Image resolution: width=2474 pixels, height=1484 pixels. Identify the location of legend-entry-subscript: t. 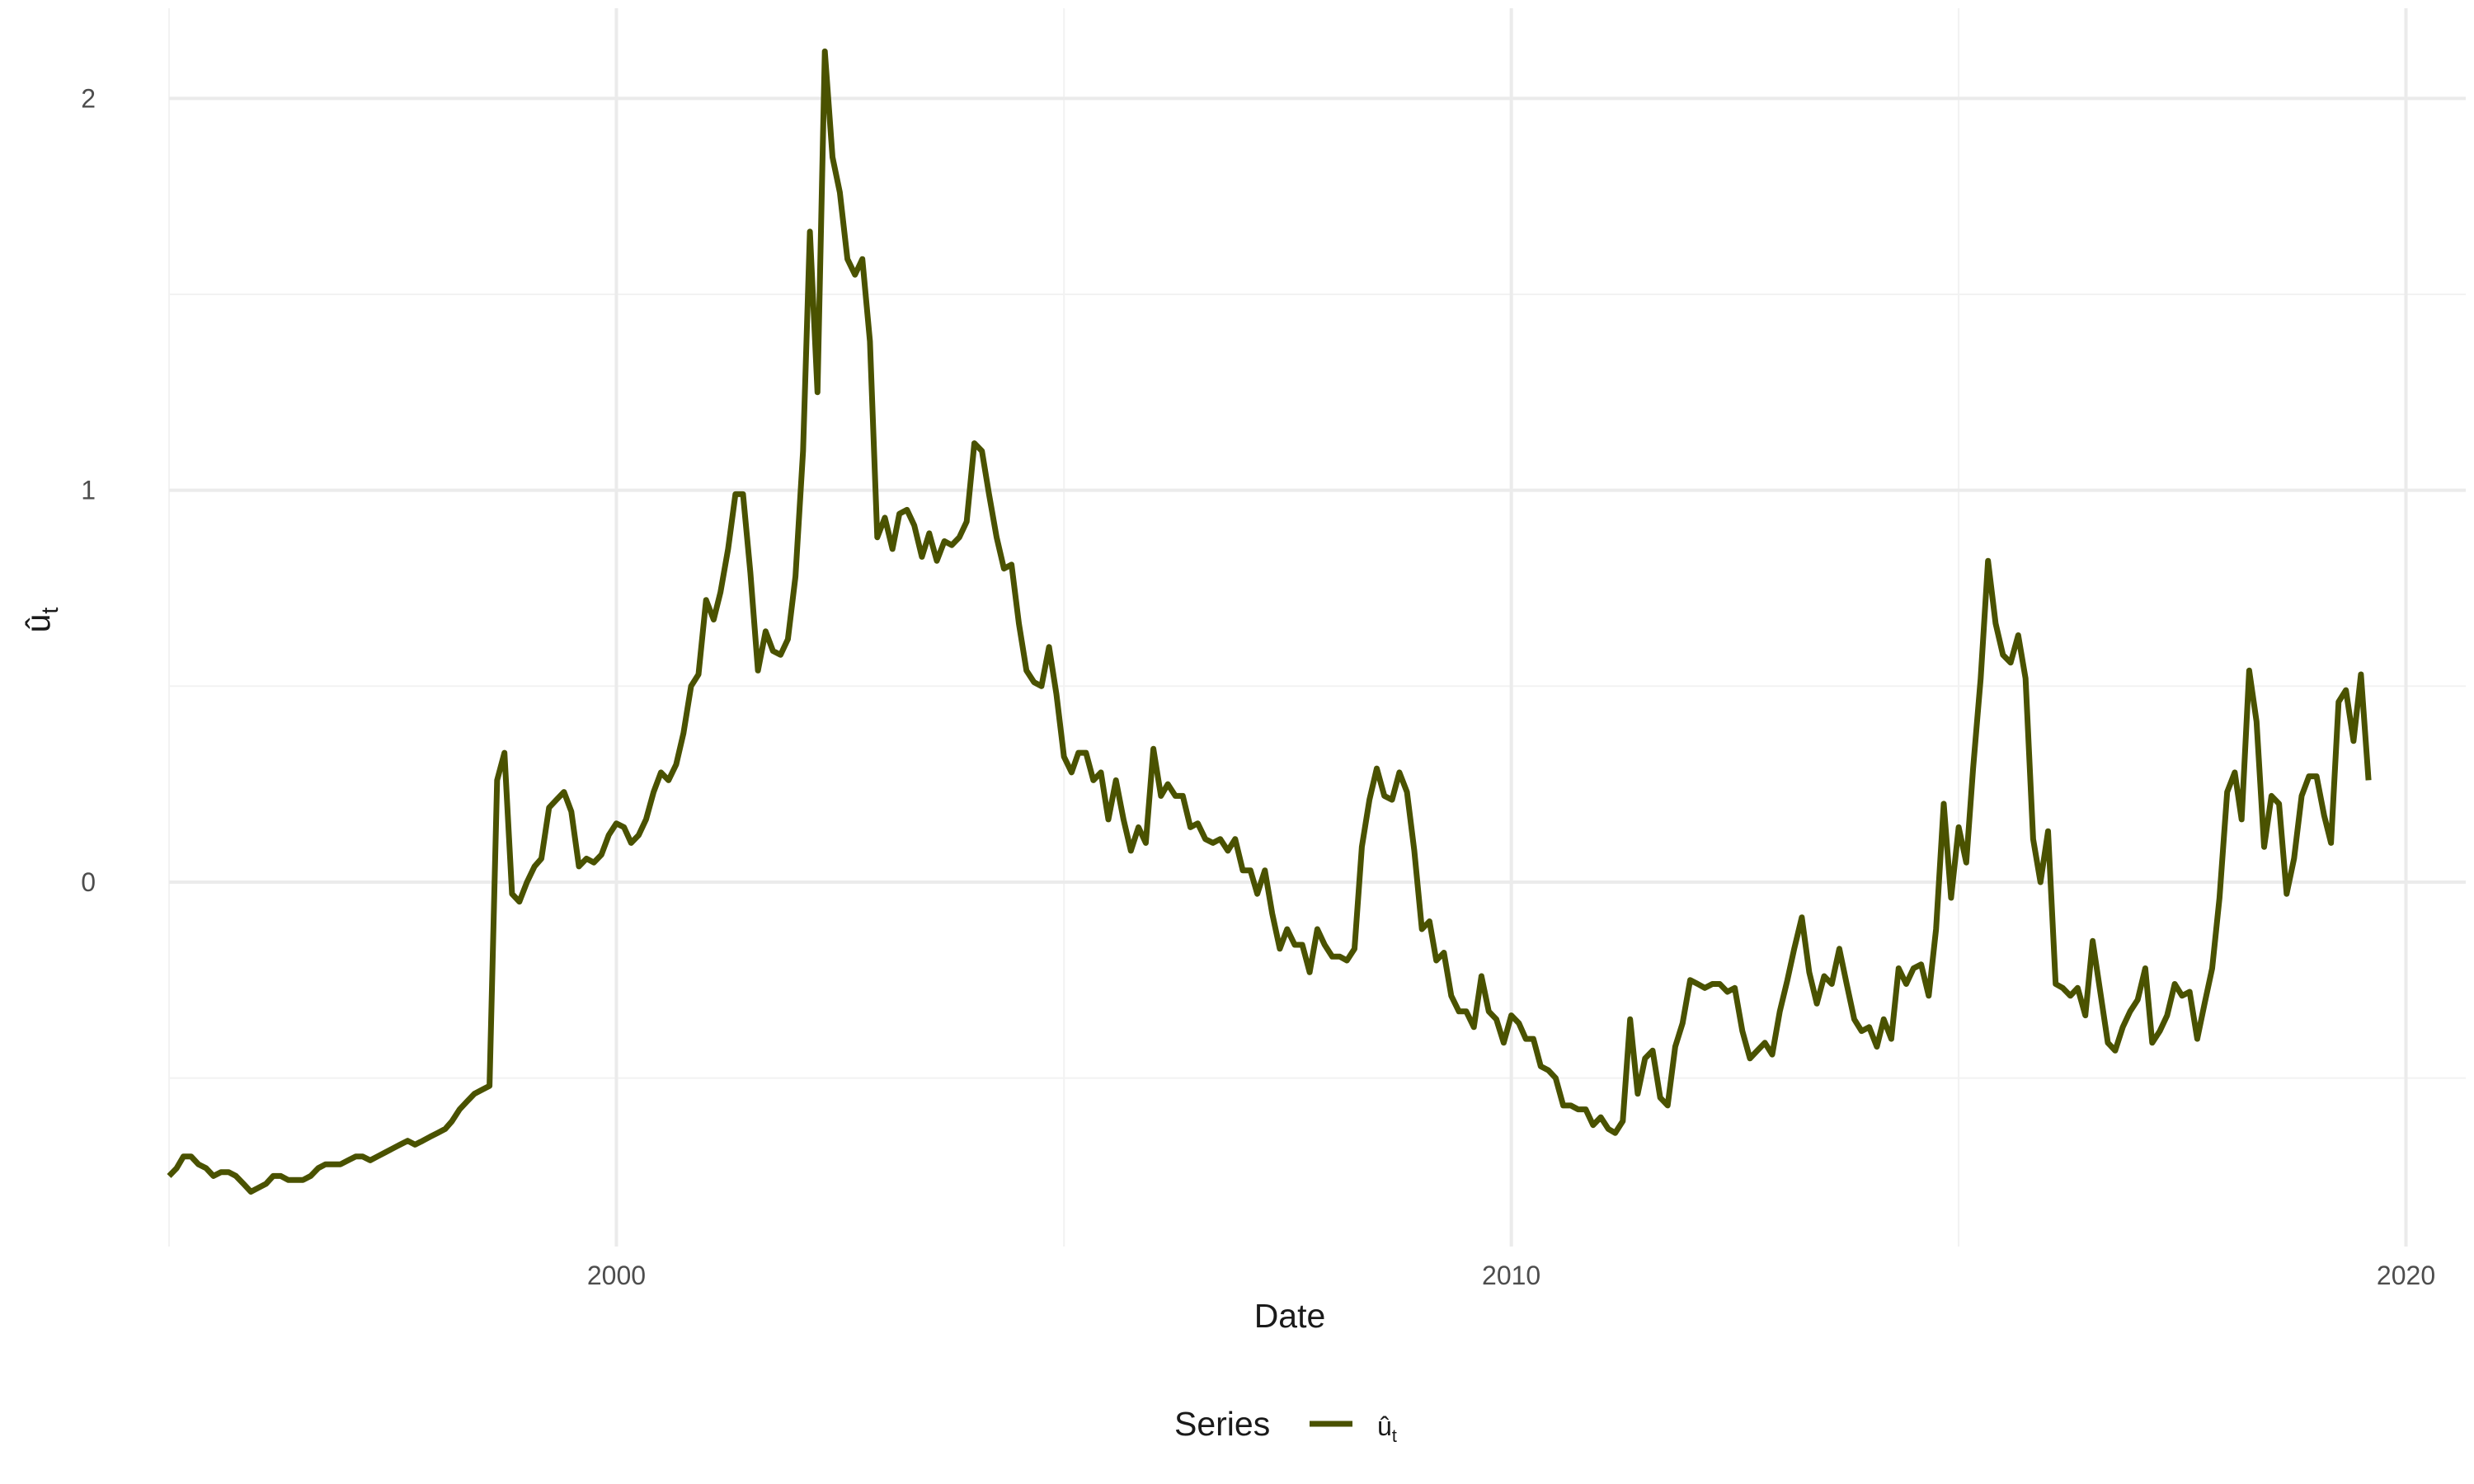
(1394, 1435).